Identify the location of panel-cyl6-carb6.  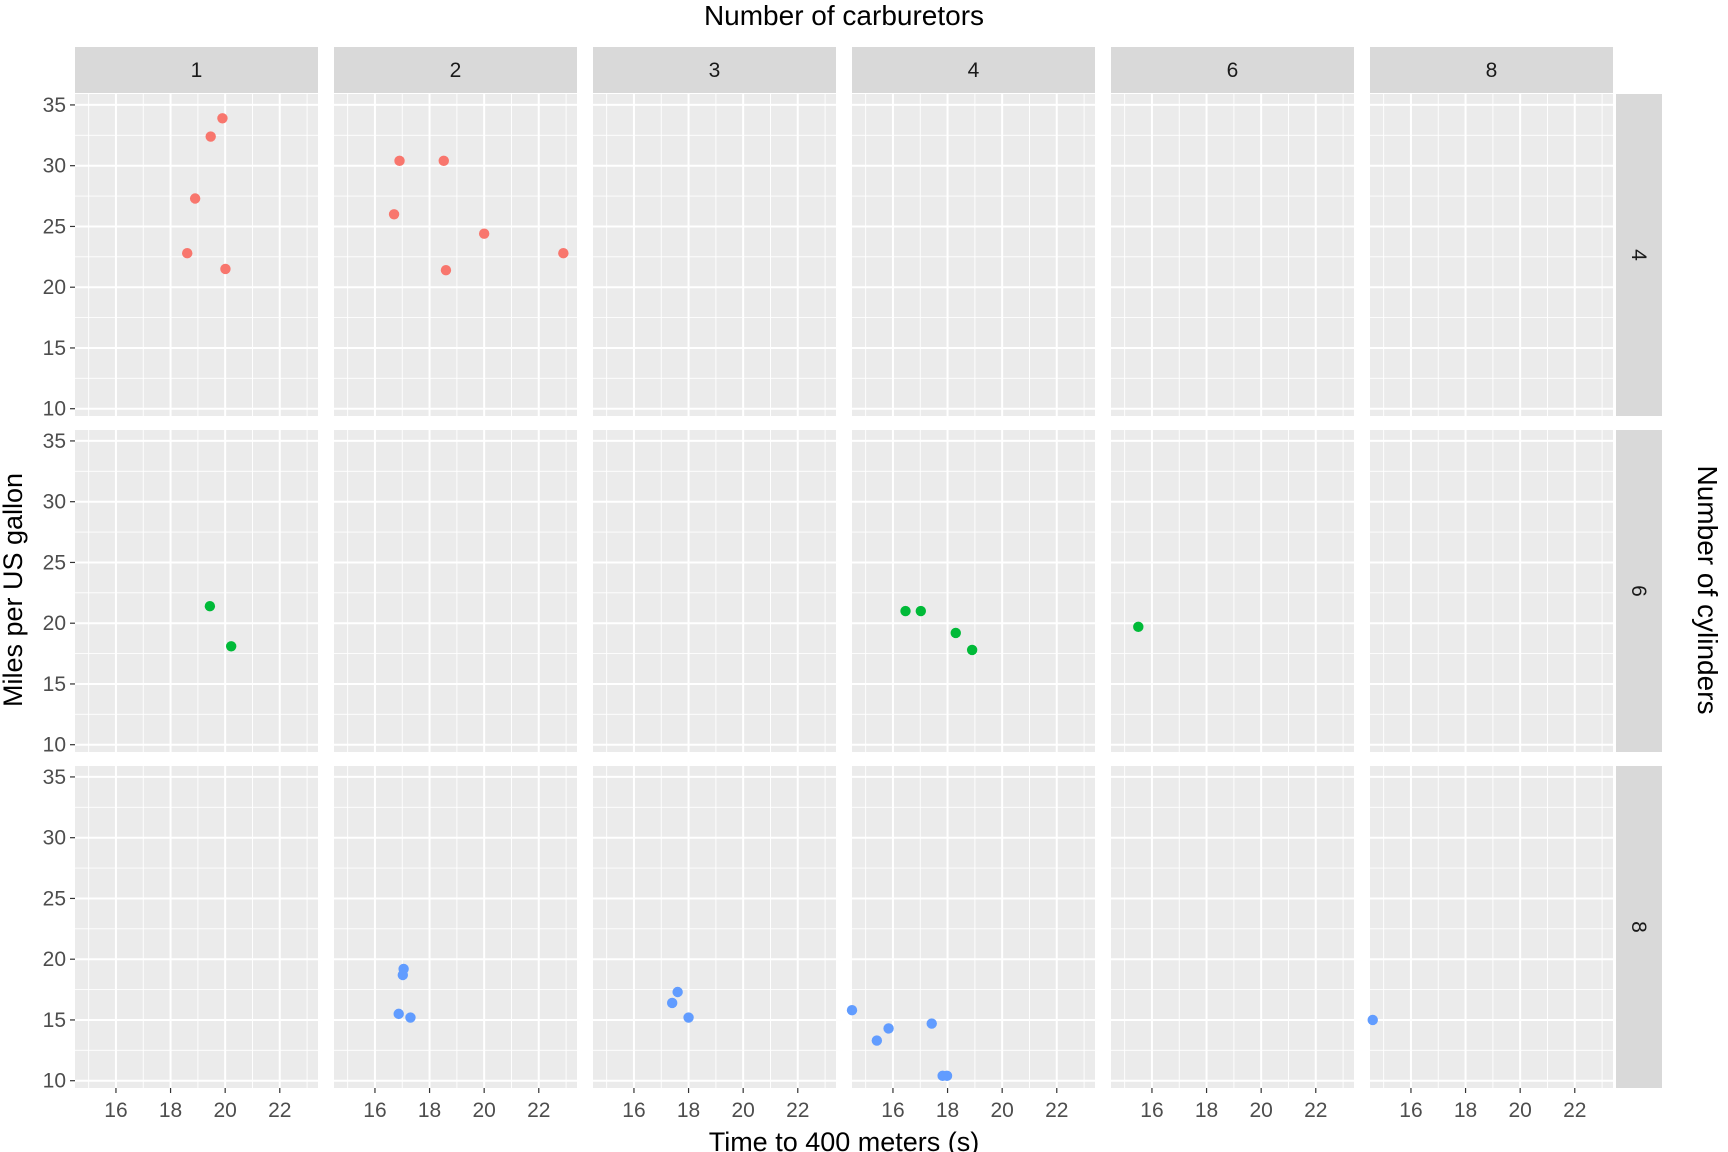
(1232, 591).